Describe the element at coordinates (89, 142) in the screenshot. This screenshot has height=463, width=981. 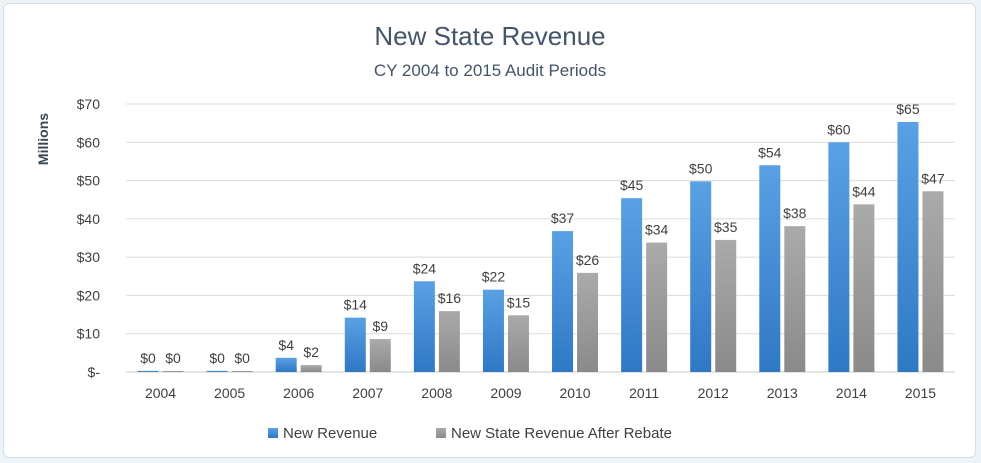
I see `y-tick-label: $60` at that location.